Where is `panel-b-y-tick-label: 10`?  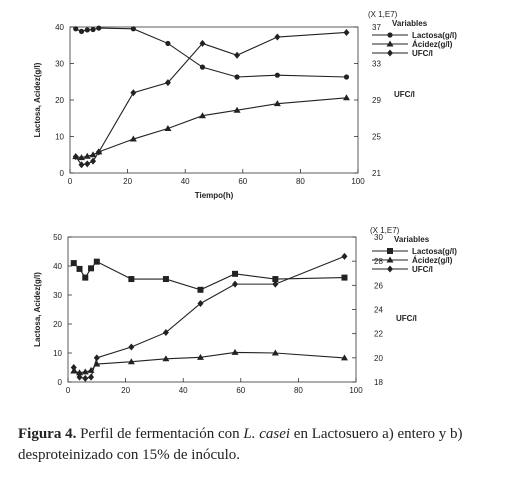 panel-b-y-tick-label: 10 is located at coordinates (57, 353).